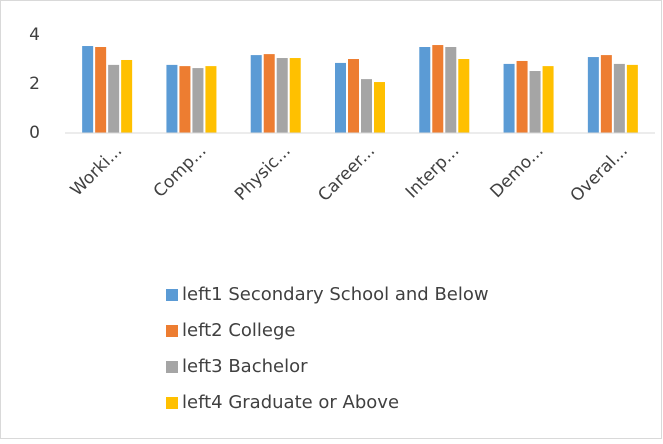 This screenshot has width=663, height=444. I want to click on y-tick-label: 0, so click(34, 133).